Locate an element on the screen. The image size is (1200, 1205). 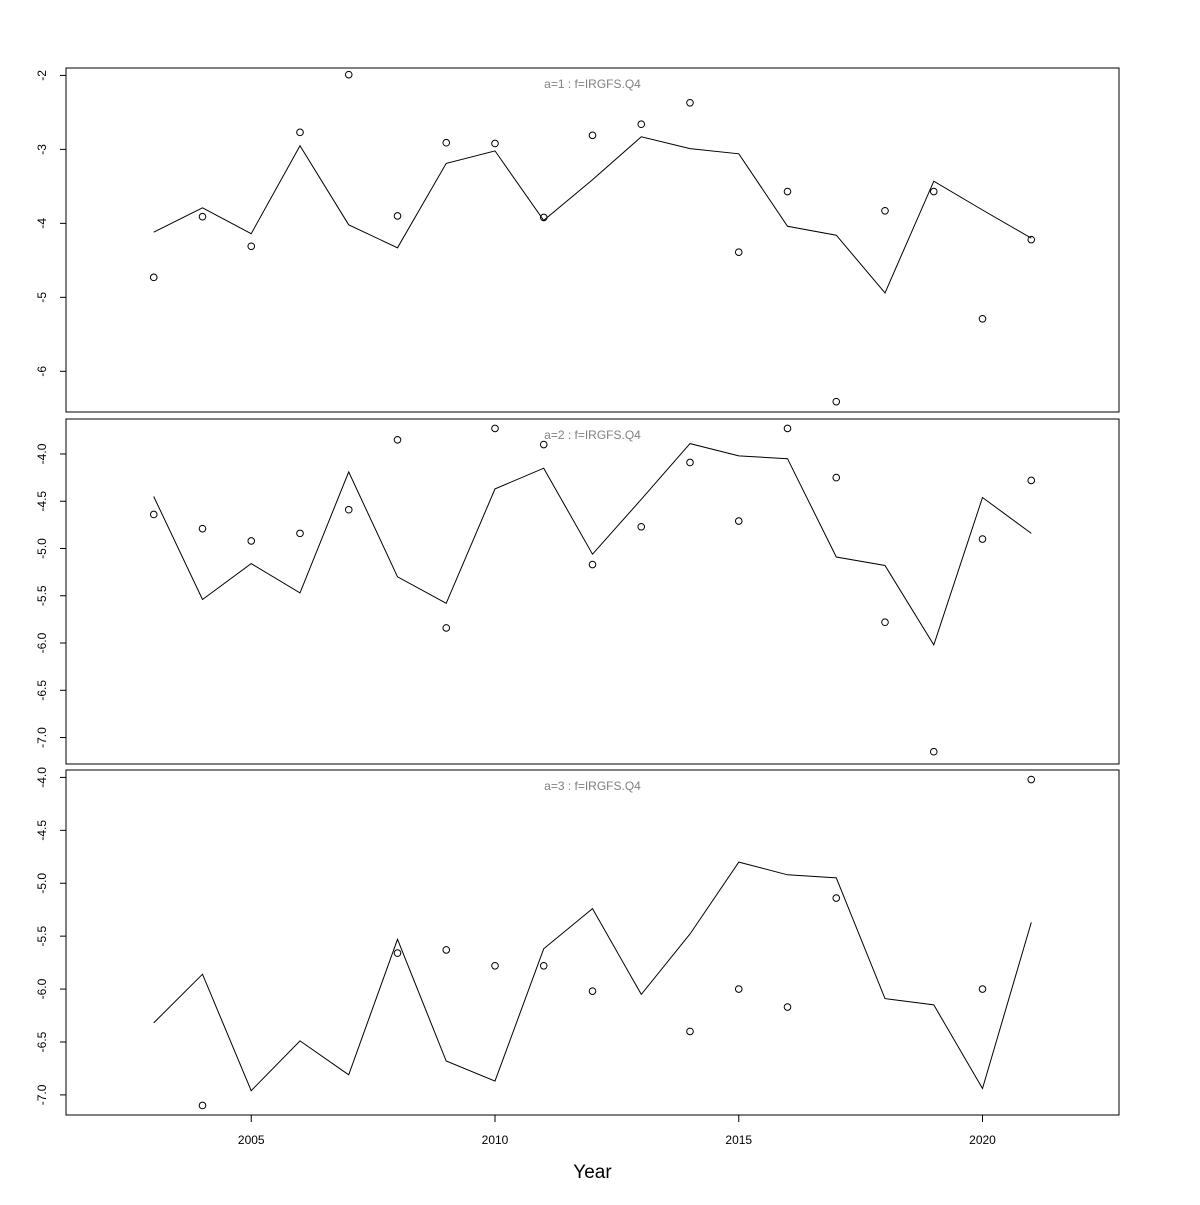
y-tick-label: -2 is located at coordinates (42, 75).